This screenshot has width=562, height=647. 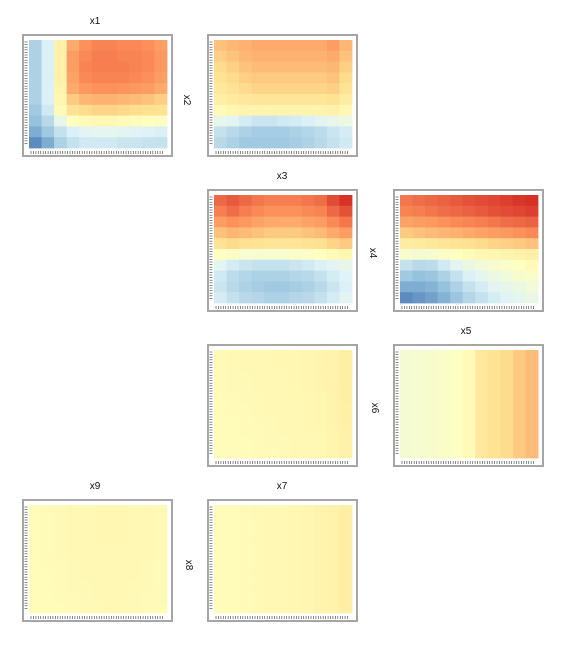 I want to click on panel-1-title: x1, so click(x=95, y=21).